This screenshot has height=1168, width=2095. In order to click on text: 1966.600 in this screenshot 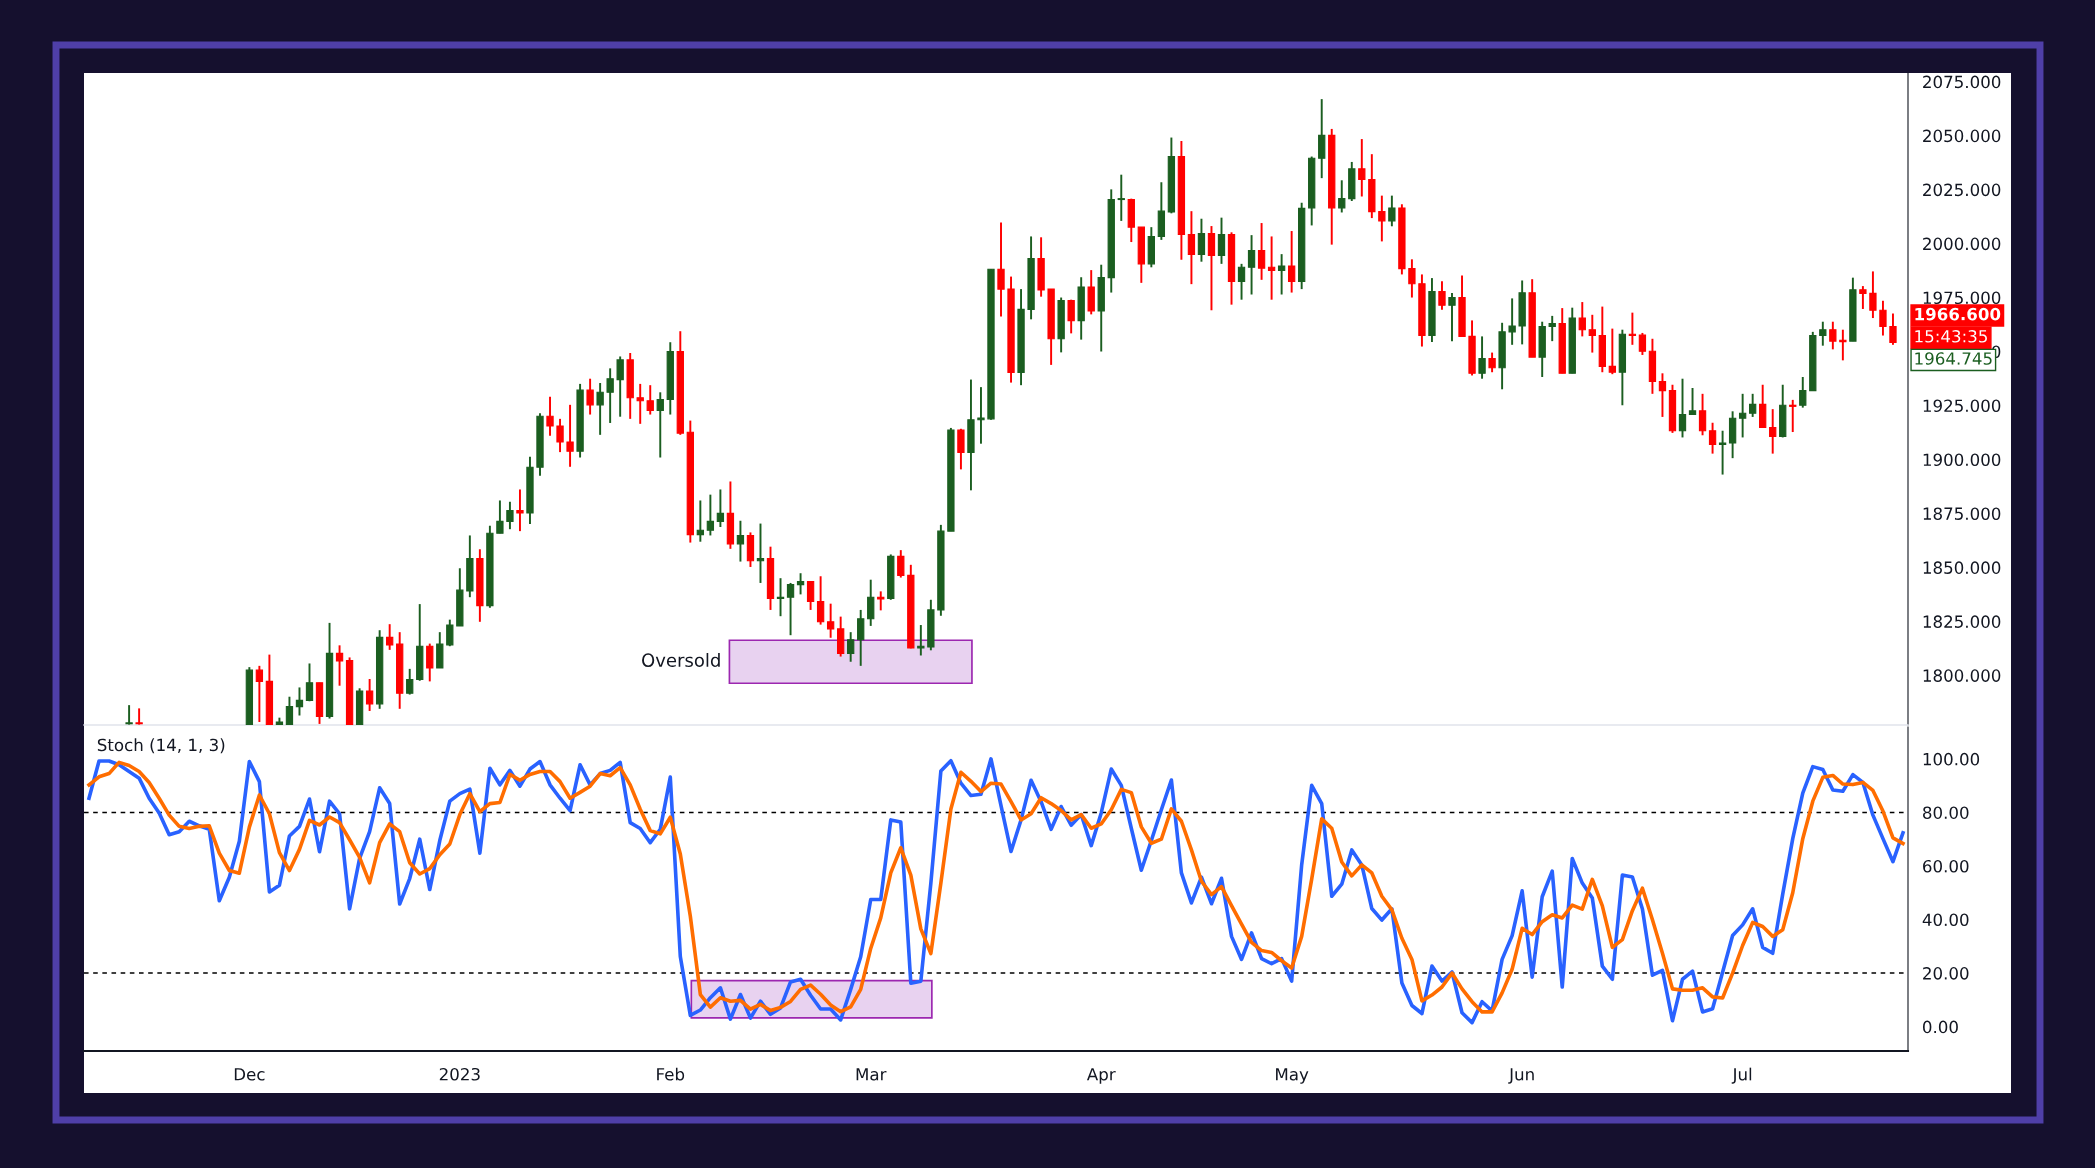, I will do `click(1958, 314)`.